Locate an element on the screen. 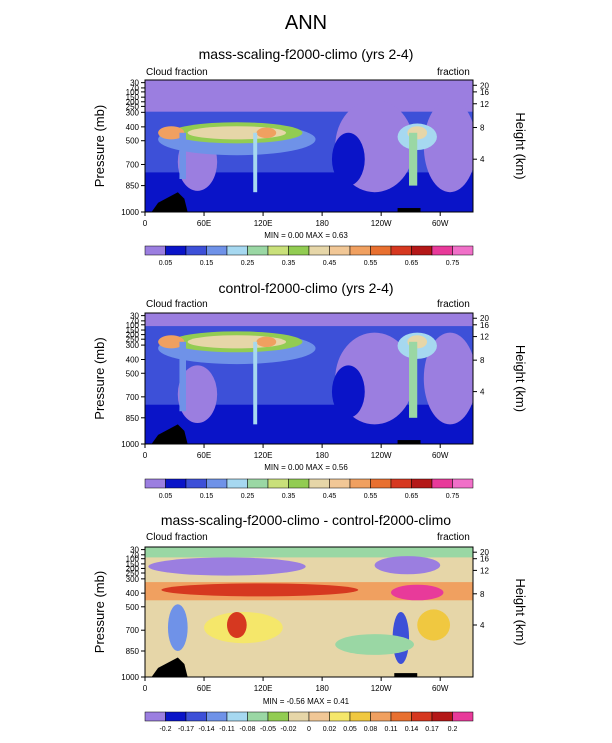 This screenshot has height=743, width=612. colorbar-label: 0.08 is located at coordinates (371, 729).